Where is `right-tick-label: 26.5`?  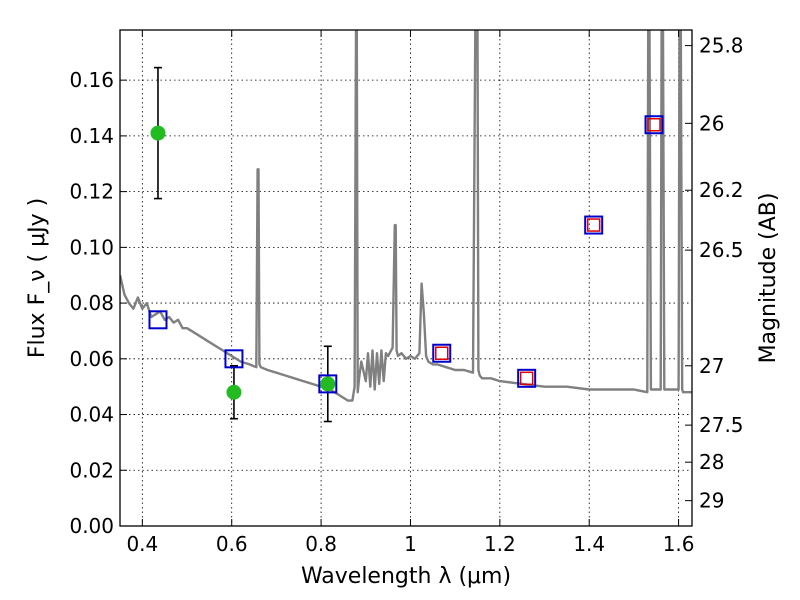
right-tick-label: 26.5 is located at coordinates (721, 250).